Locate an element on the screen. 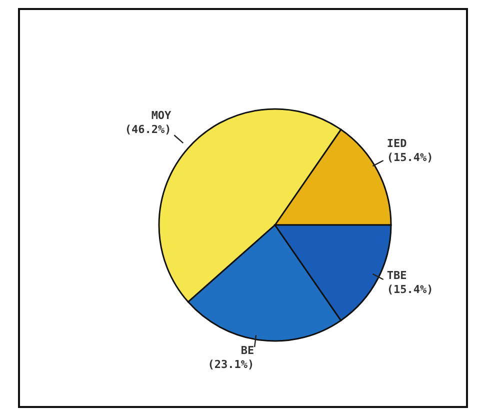 This screenshot has height=417, width=478. slice-label: BE is located at coordinates (247, 350).